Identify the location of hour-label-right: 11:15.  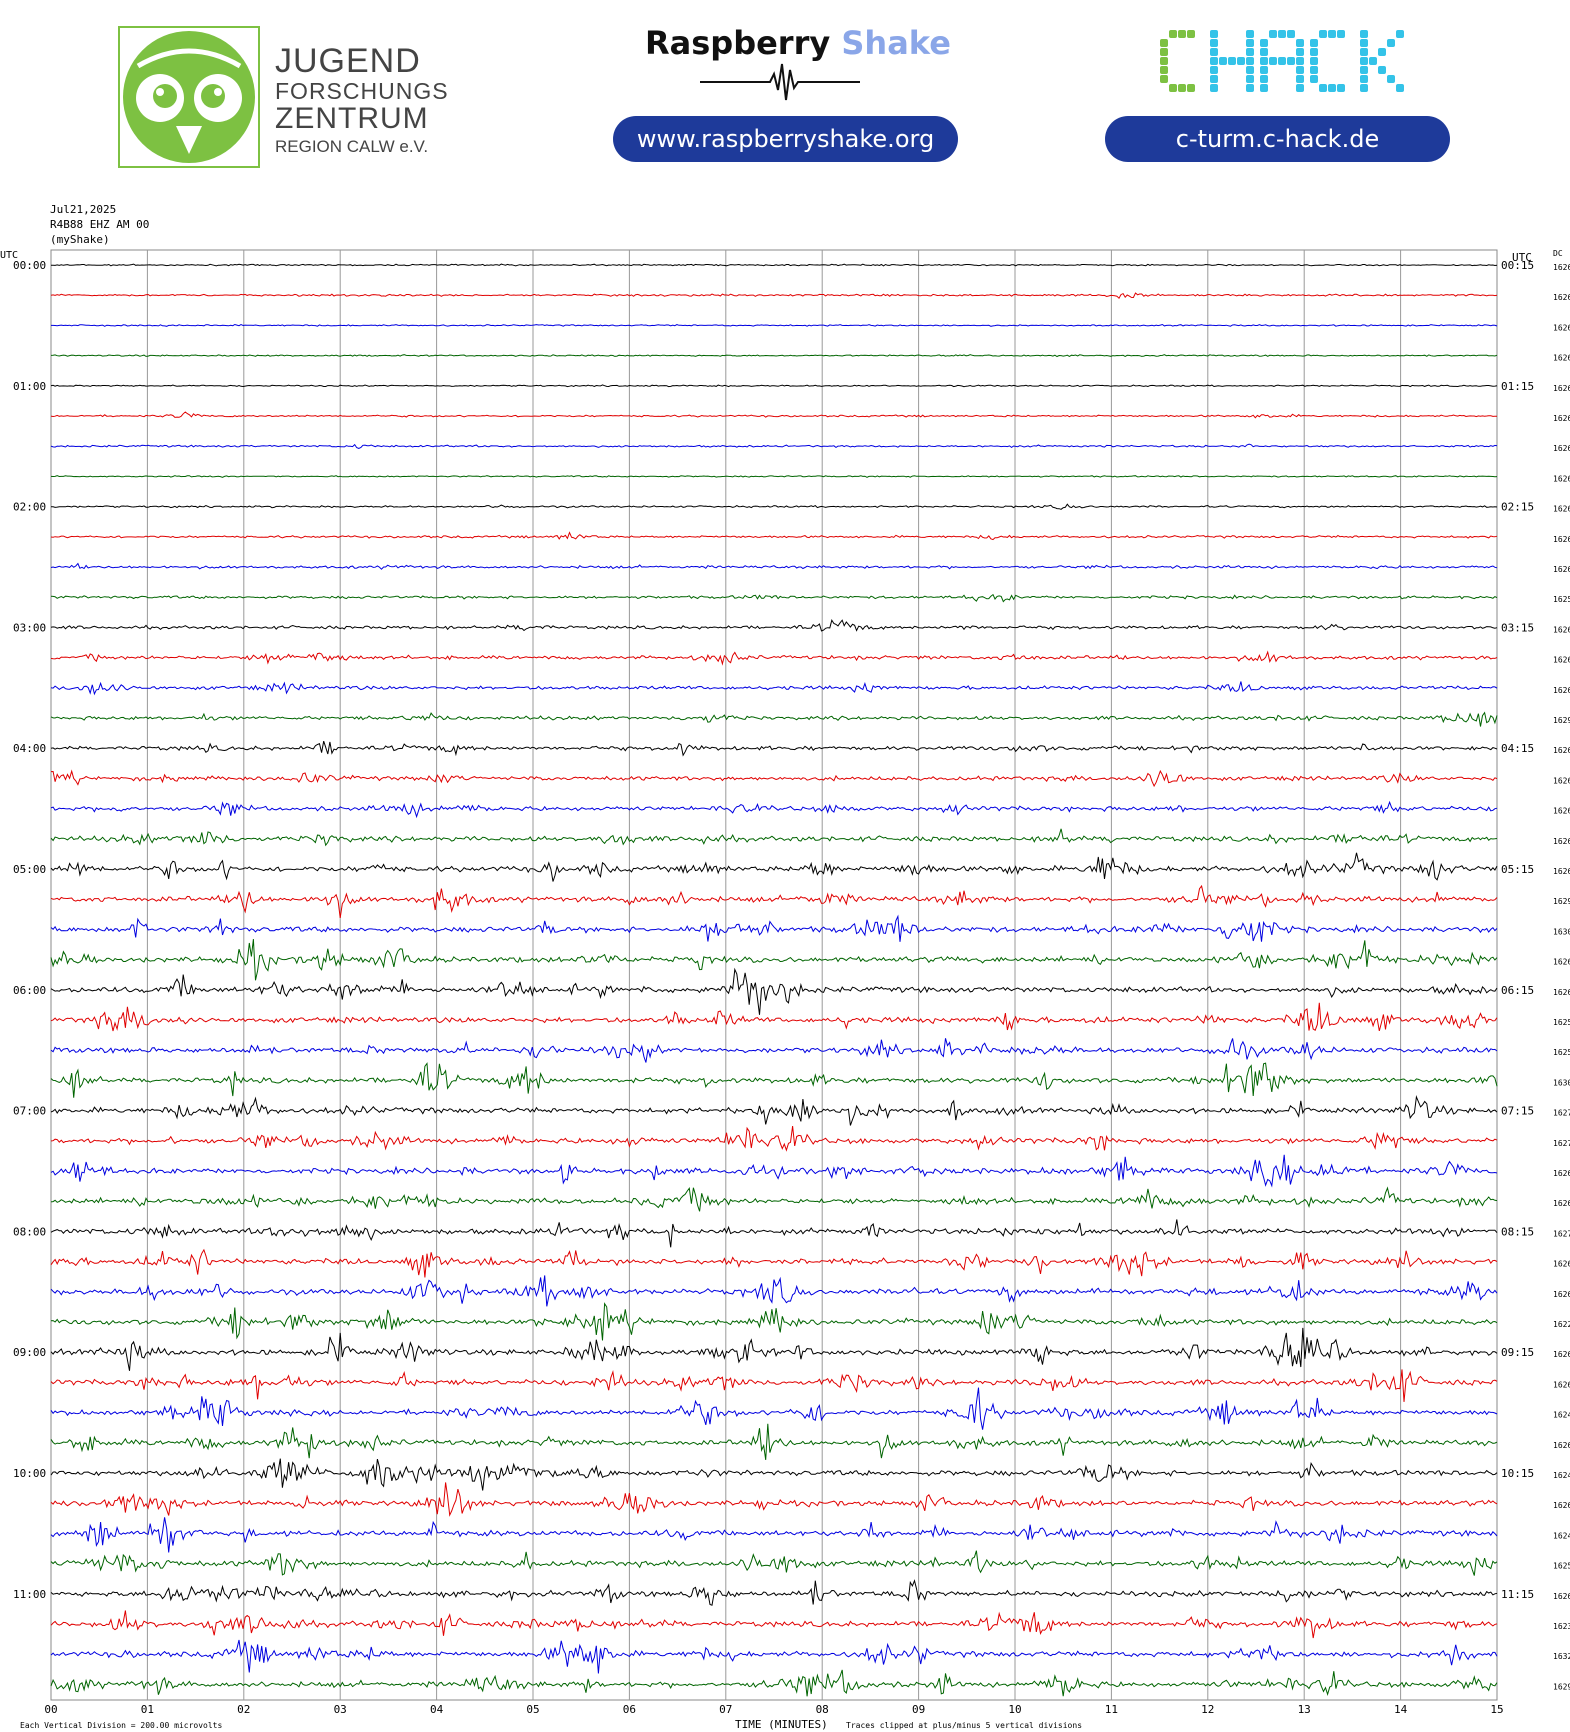
(1517, 1594).